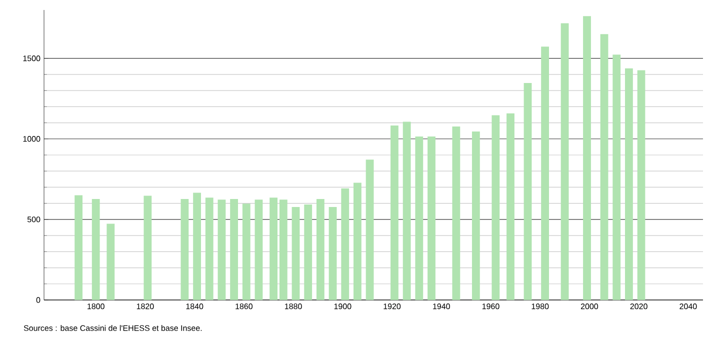 Image resolution: width=710 pixels, height=340 pixels. Describe the element at coordinates (540, 307) in the screenshot. I see `x-tick-label: 1980` at that location.